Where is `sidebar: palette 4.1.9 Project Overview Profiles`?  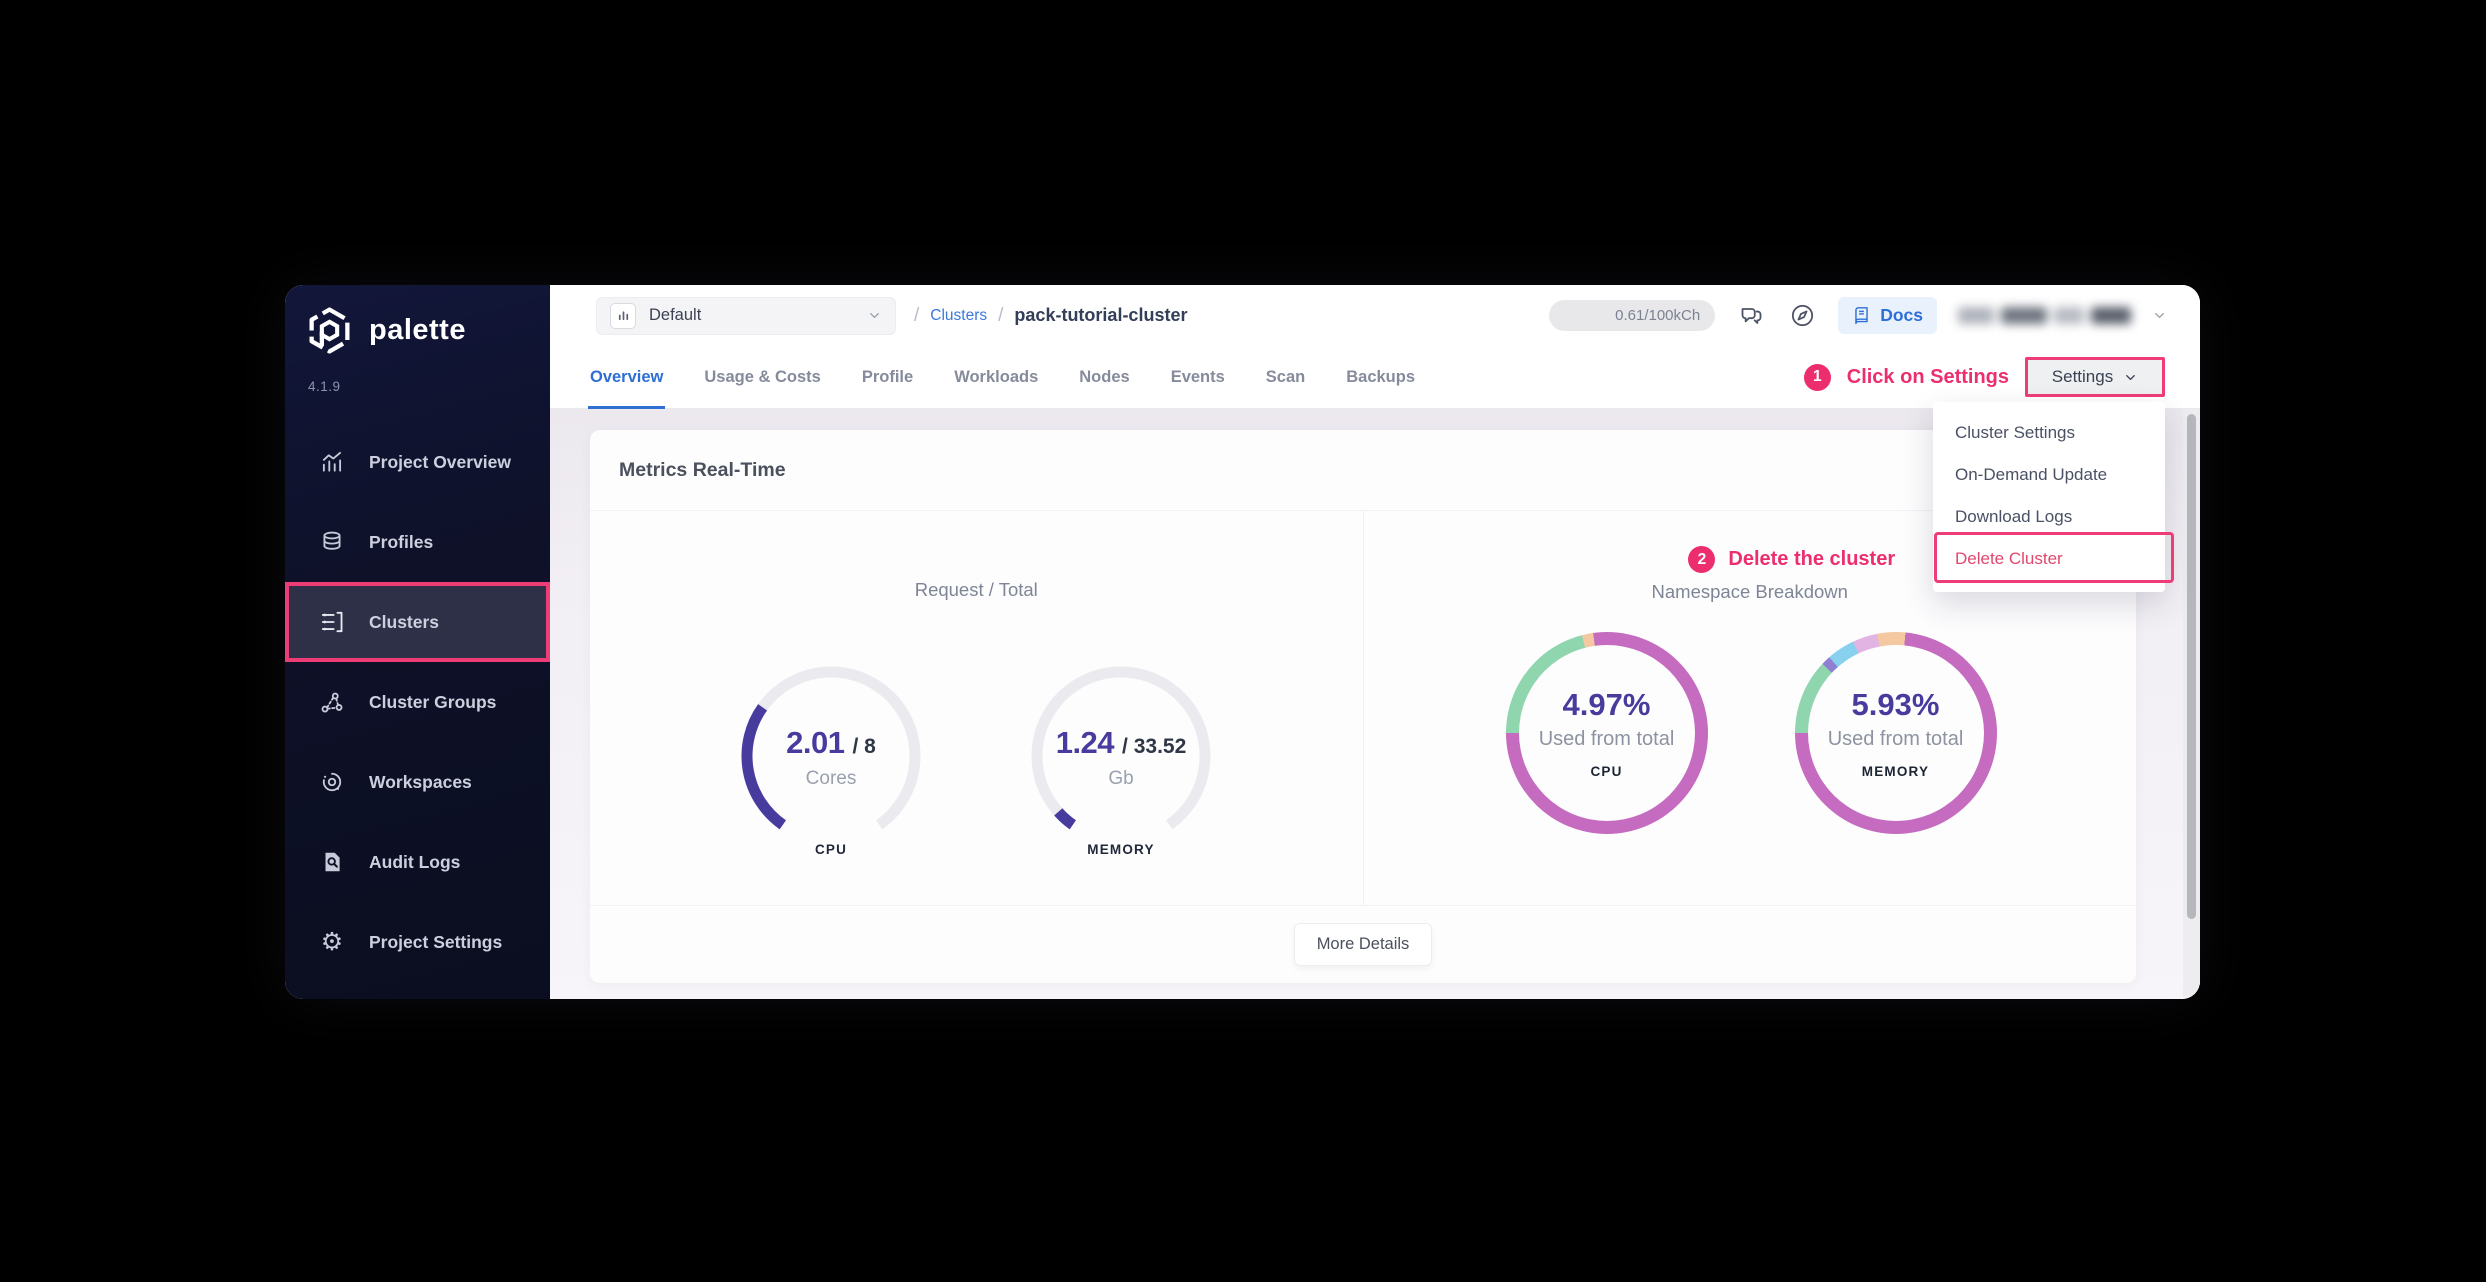 sidebar: palette 4.1.9 Project Overview Profiles is located at coordinates (417, 642).